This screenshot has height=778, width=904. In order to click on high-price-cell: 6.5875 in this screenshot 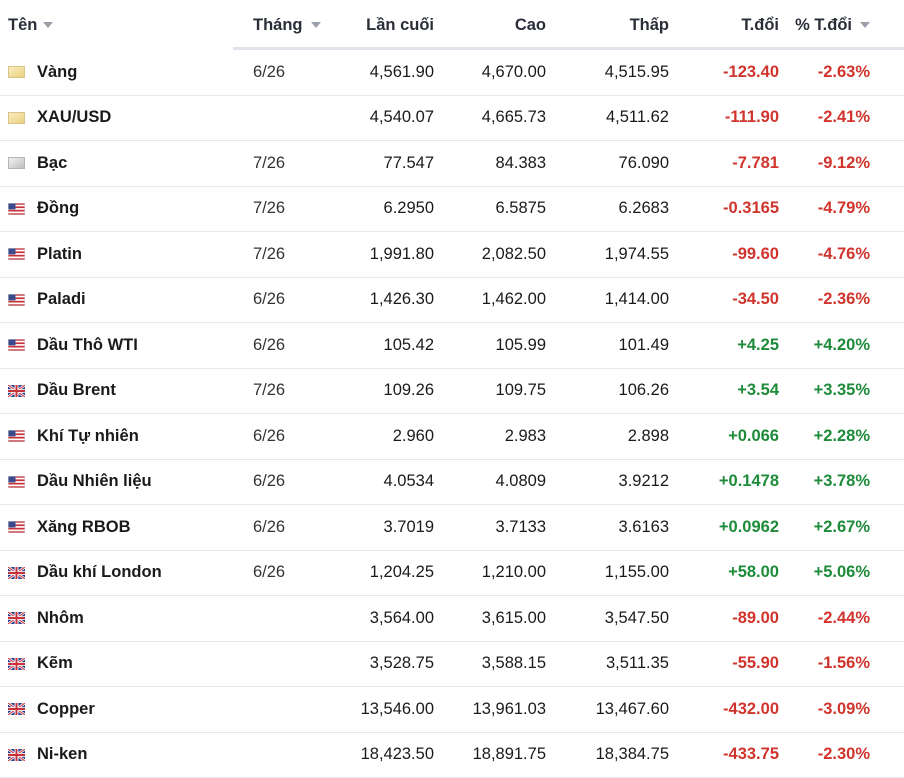, I will do `click(520, 208)`.